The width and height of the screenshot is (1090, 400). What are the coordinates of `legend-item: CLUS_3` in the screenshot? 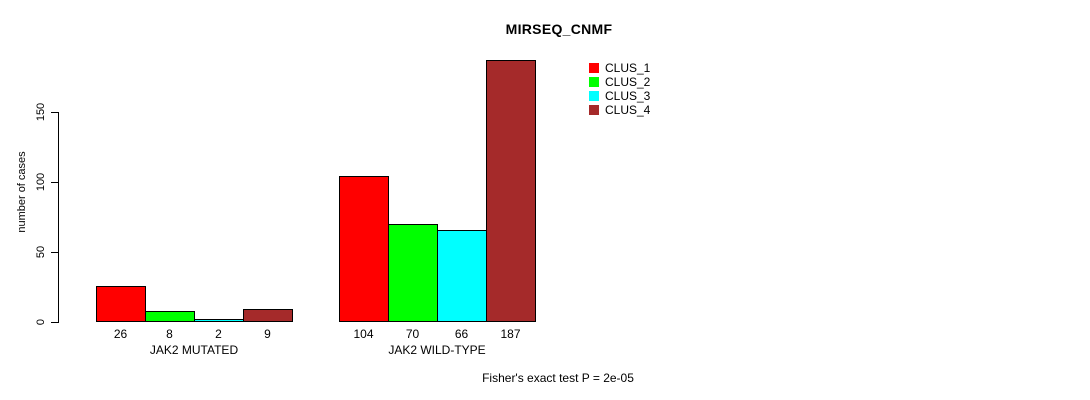 It's located at (619, 96).